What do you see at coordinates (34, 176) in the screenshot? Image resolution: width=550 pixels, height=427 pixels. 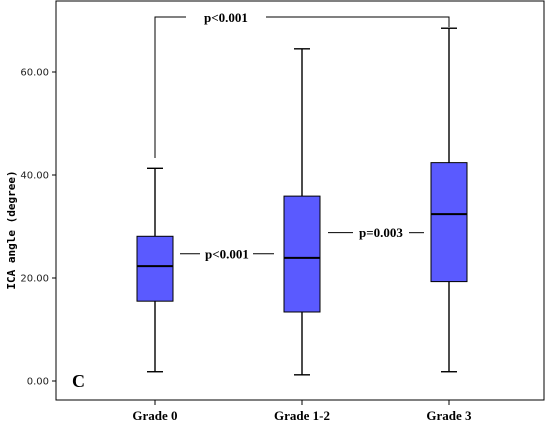 I see `y-tick-label: 40.00` at bounding box center [34, 176].